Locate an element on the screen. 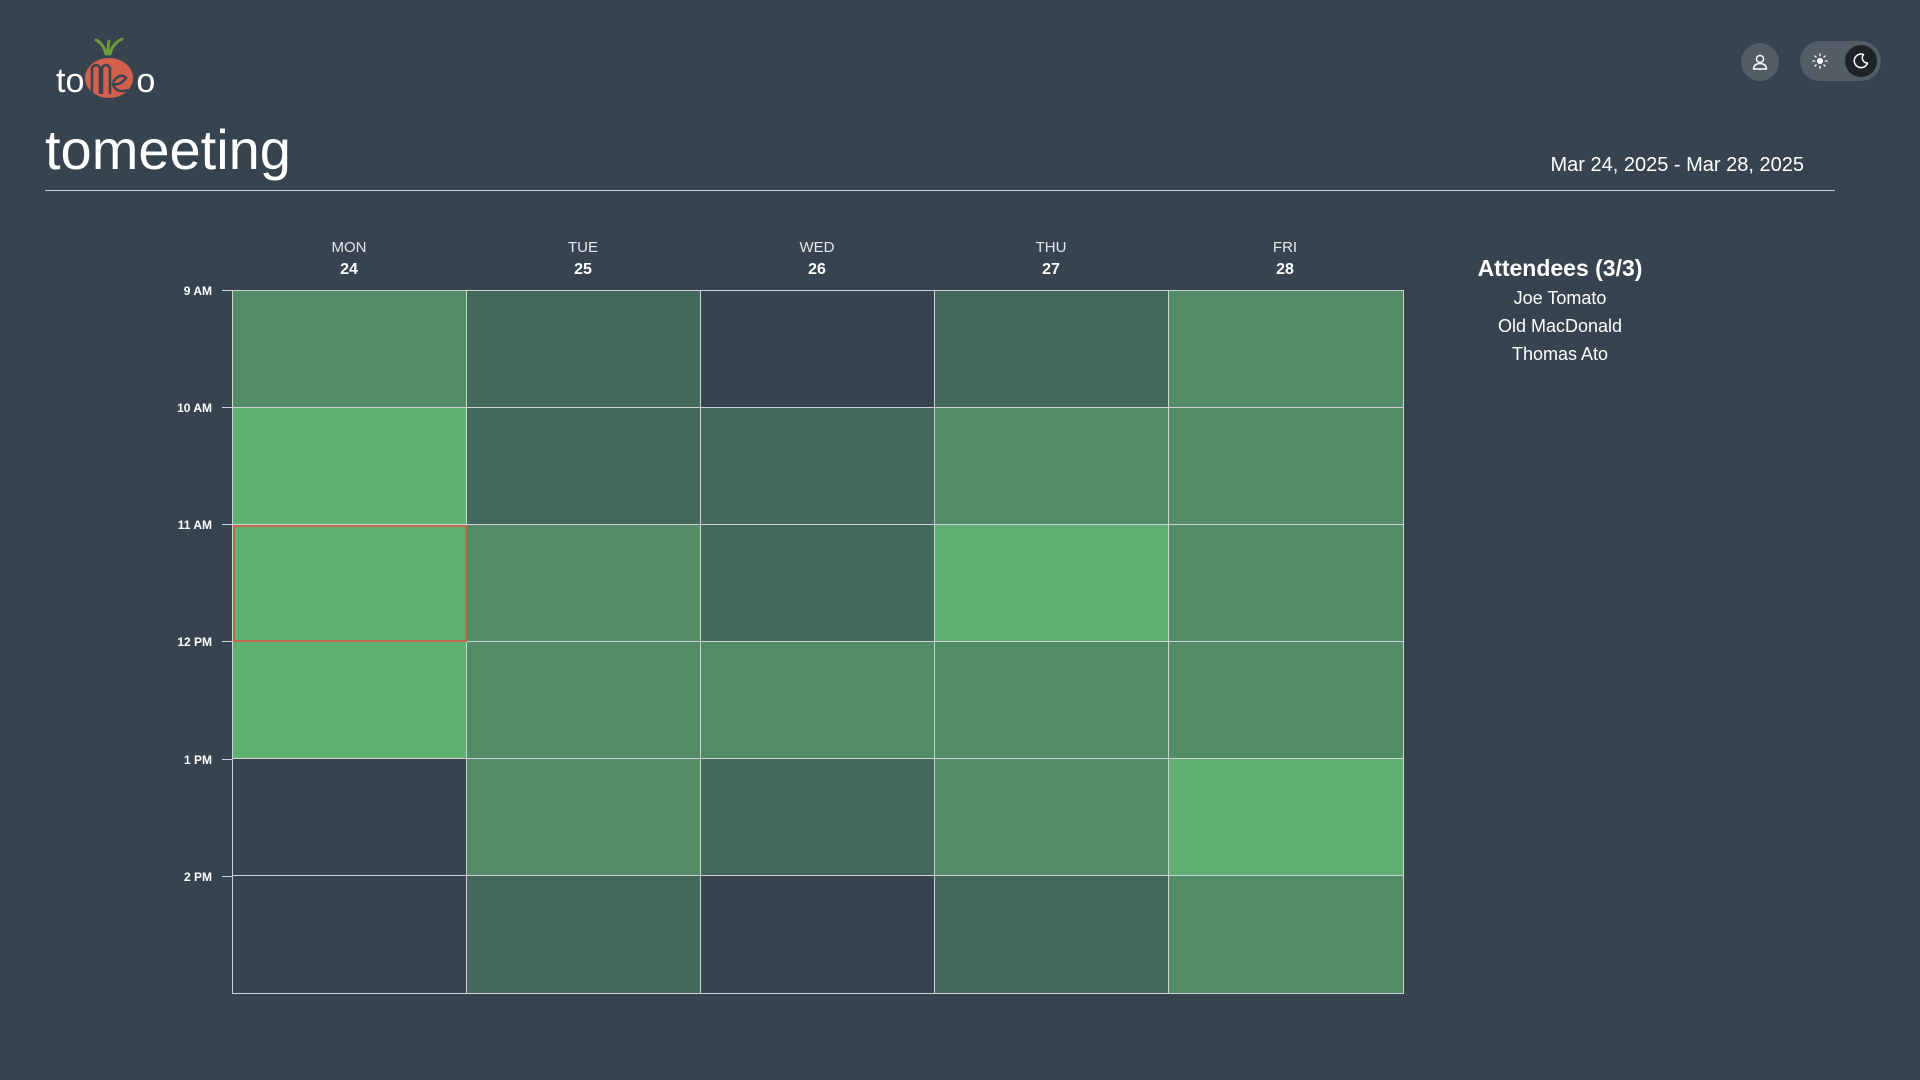 The image size is (1920, 1080). time-slot-wed-12pm is located at coordinates (818, 700).